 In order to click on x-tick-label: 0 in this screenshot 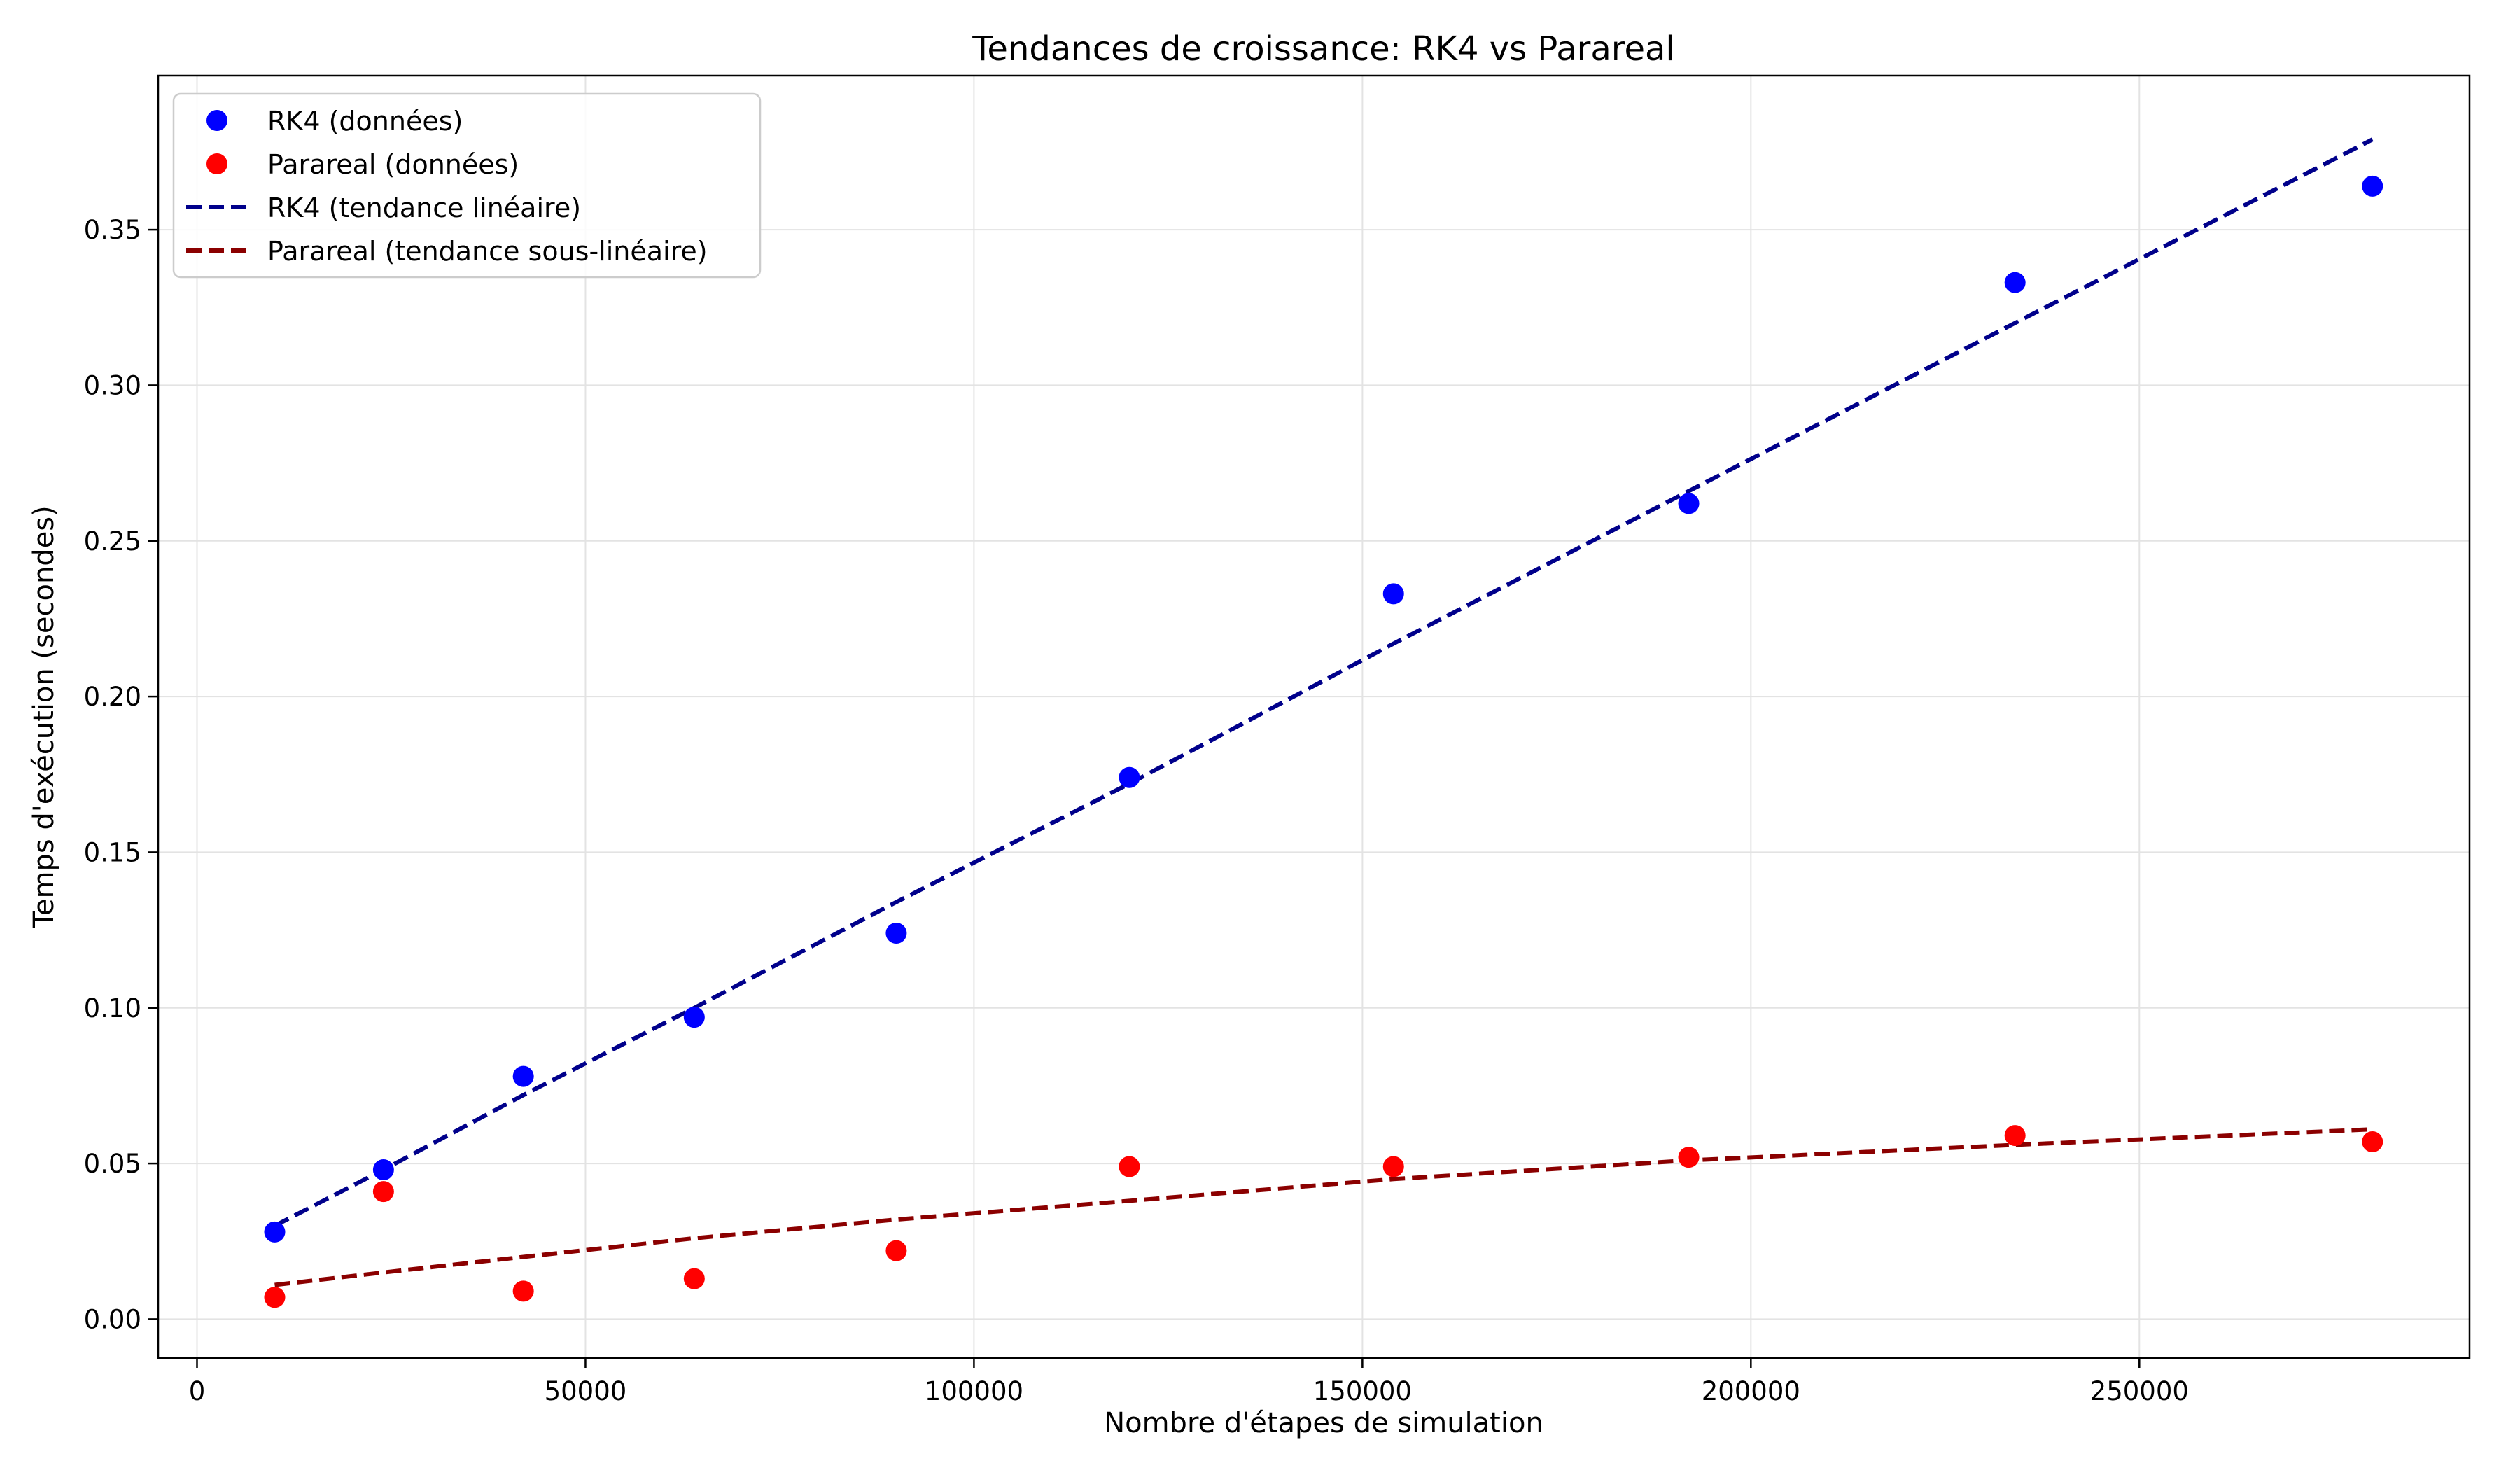, I will do `click(197, 1391)`.